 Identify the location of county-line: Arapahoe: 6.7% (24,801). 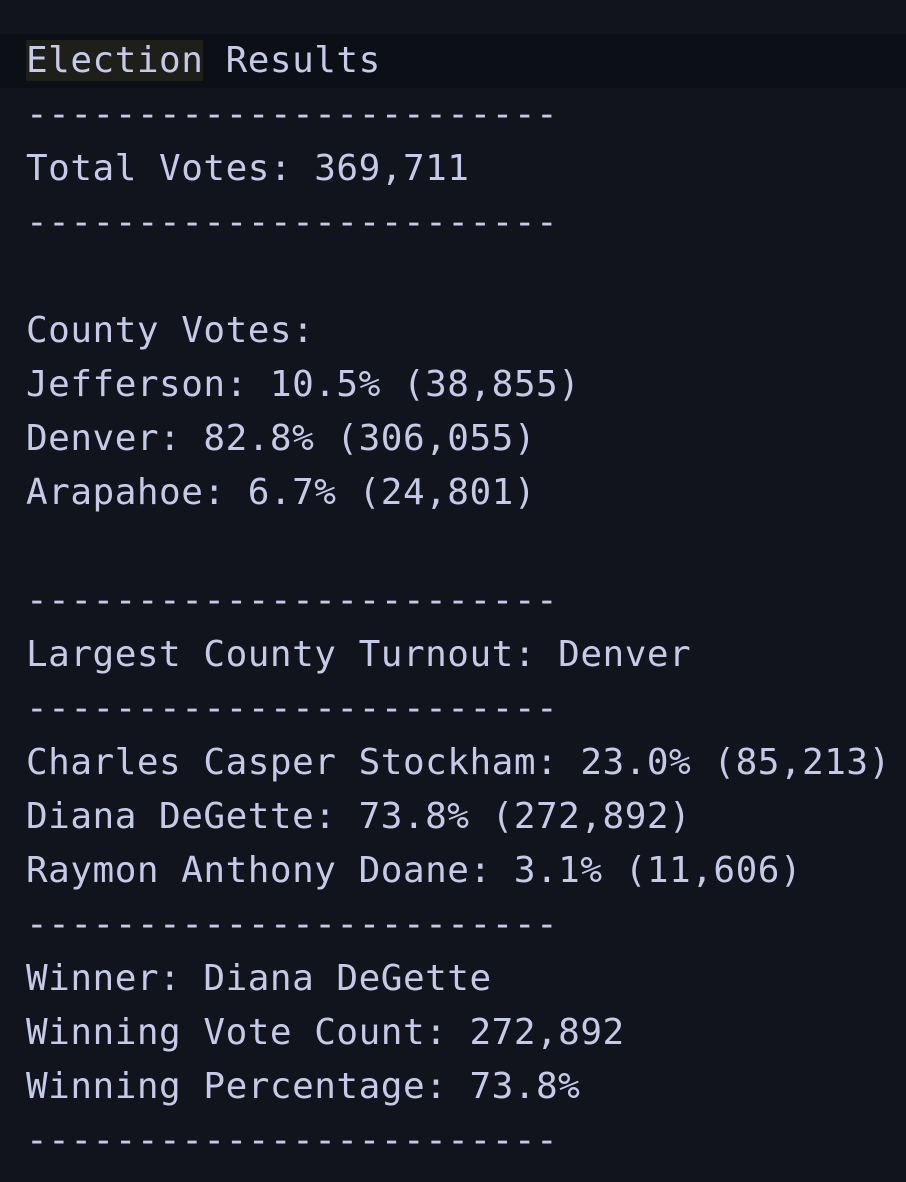
(281, 492).